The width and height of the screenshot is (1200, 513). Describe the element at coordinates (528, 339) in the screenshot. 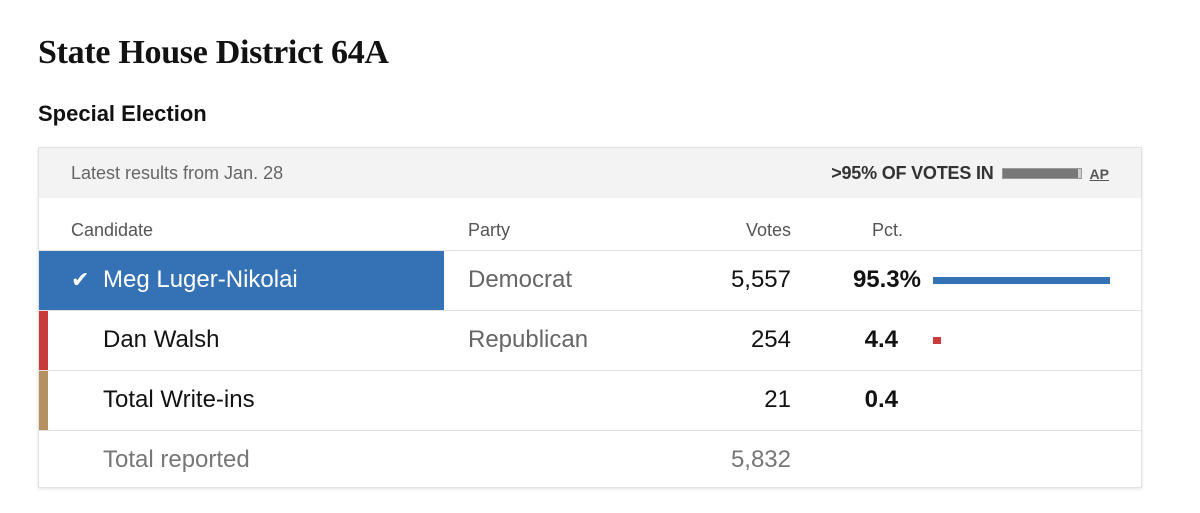

I see `candidate-party: Republican` at that location.